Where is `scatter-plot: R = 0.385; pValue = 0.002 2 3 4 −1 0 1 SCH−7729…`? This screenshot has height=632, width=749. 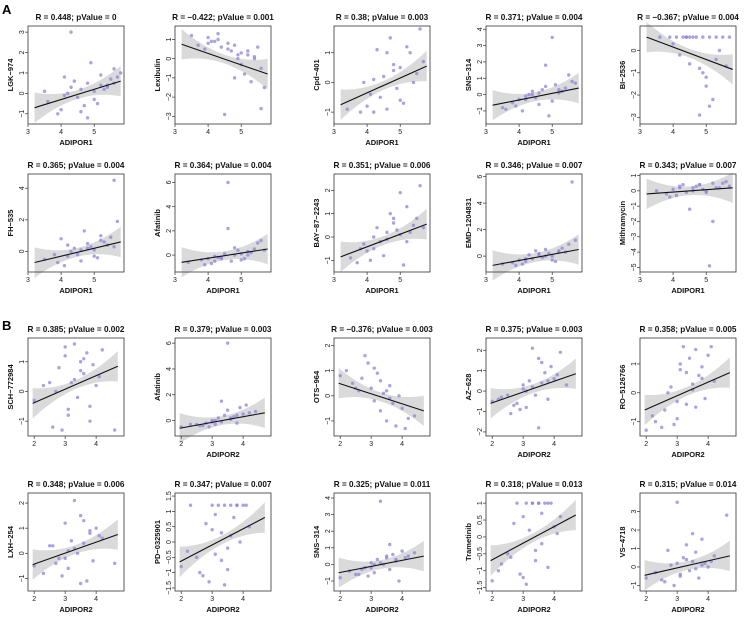 scatter-plot: R = 0.385; pValue = 0.002 2 3 4 −1 0 1 SCH−7729… is located at coordinates (65, 386).